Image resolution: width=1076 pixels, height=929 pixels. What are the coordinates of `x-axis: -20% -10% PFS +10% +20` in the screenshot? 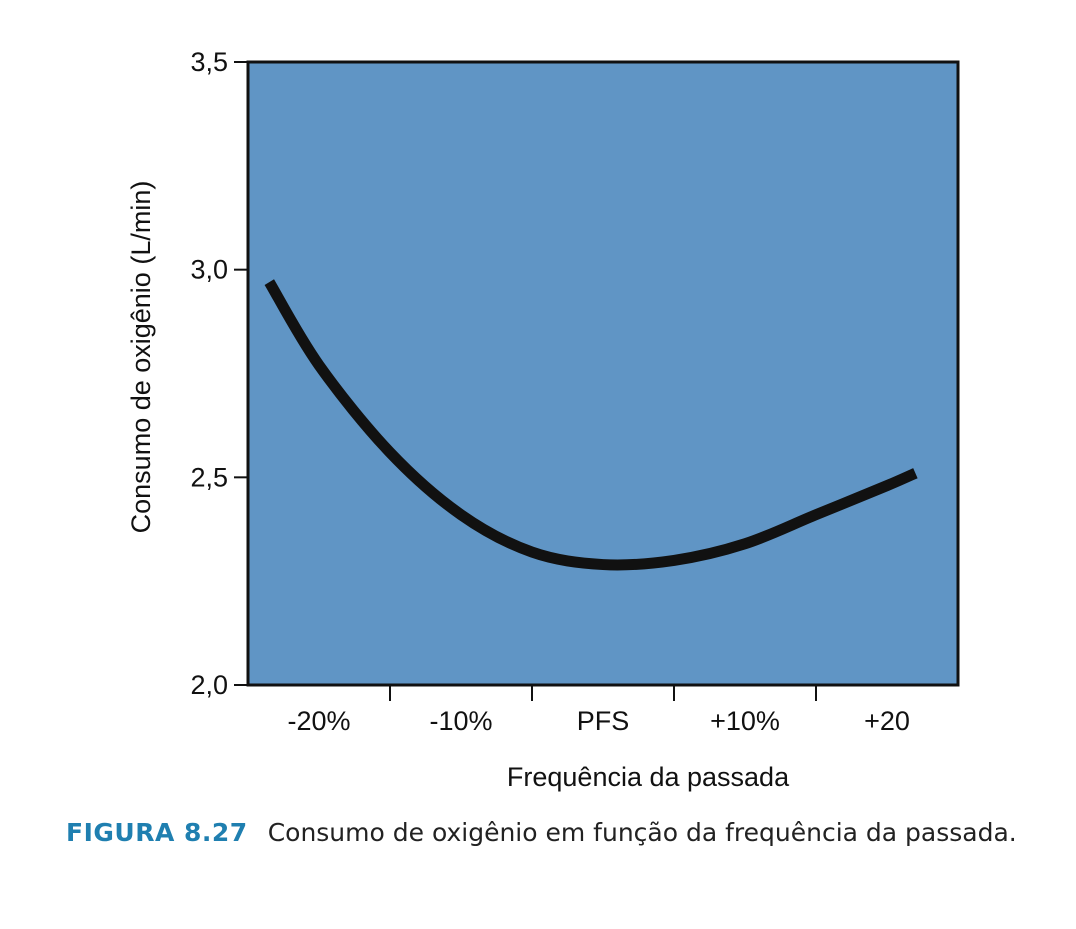 It's located at (598, 710).